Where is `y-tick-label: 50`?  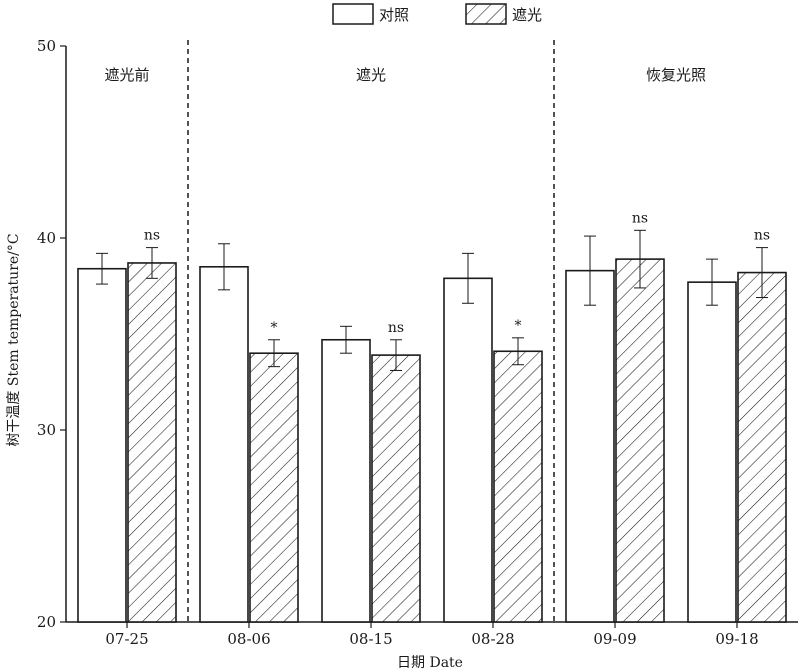 y-tick-label: 50 is located at coordinates (46, 46).